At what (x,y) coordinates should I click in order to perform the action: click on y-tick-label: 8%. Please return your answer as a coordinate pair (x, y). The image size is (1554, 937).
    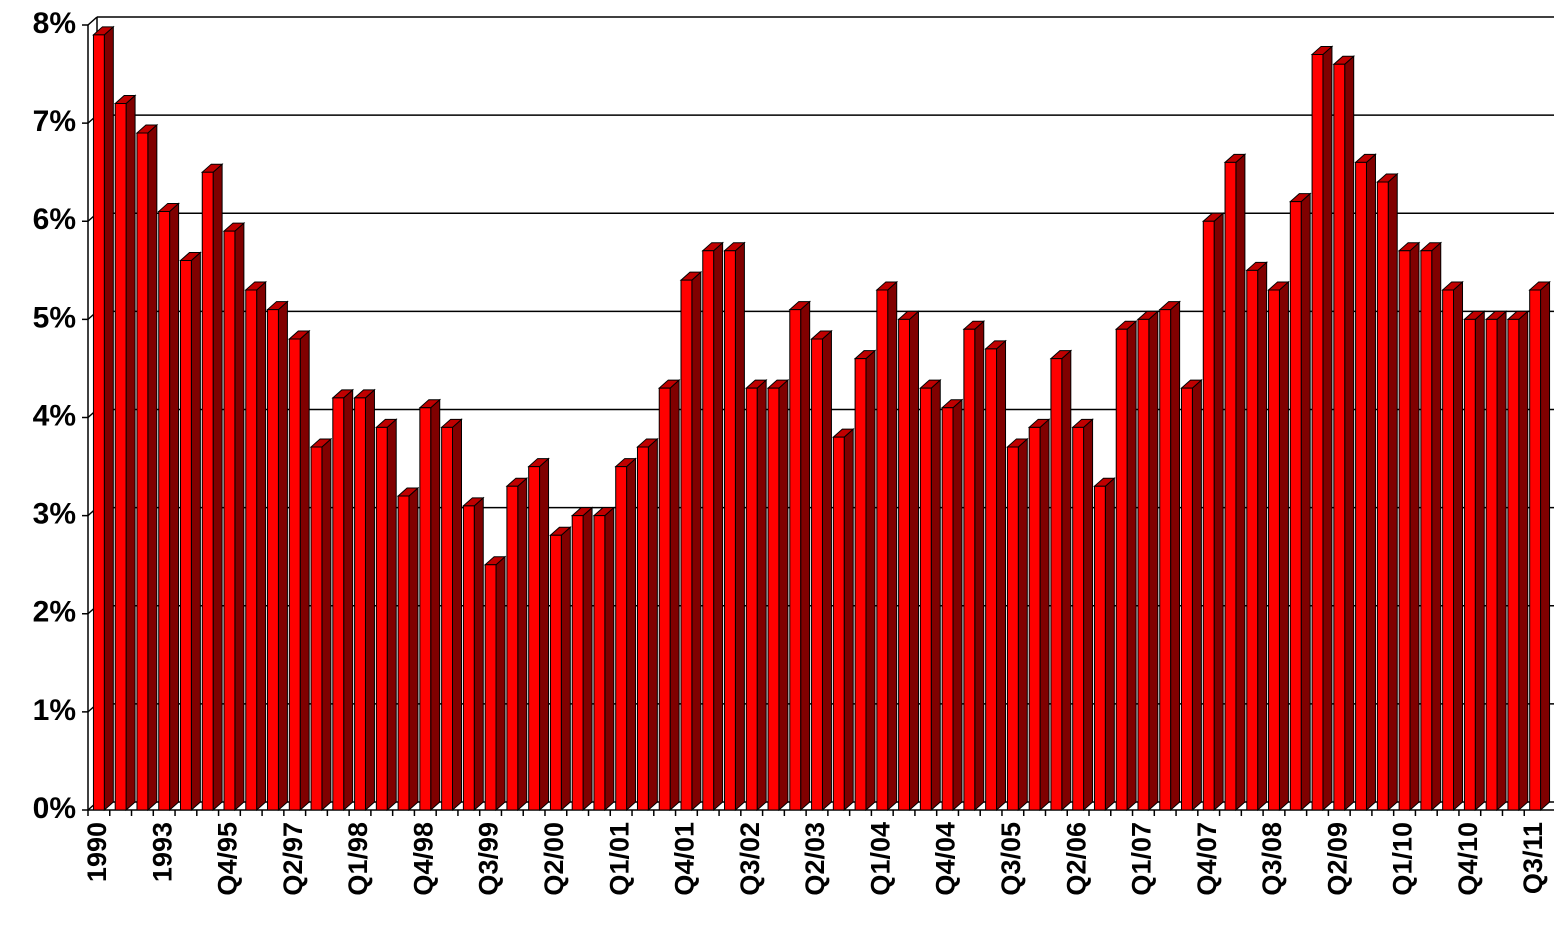
    Looking at the image, I should click on (54, 23).